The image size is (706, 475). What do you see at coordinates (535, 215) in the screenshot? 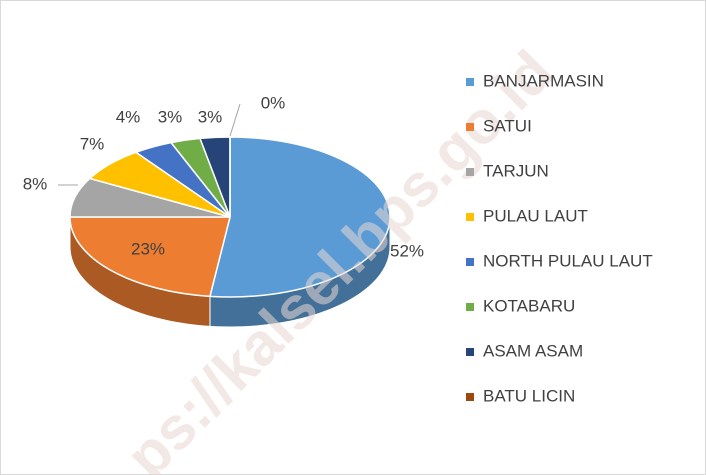
I see `legend-label: PULAU LAUT` at bounding box center [535, 215].